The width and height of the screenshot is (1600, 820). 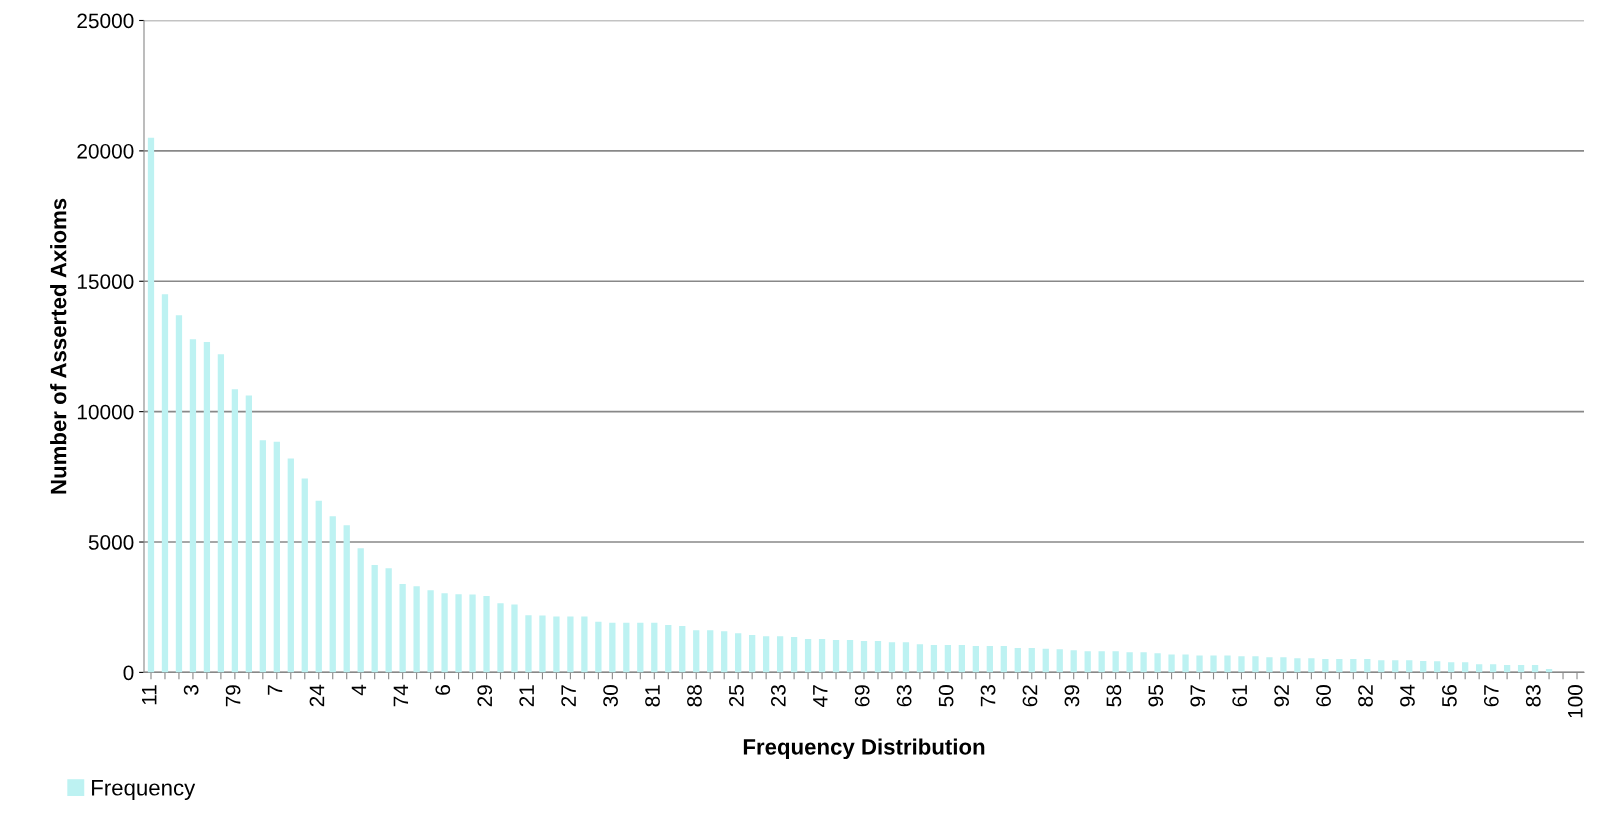 What do you see at coordinates (105, 282) in the screenshot?
I see `y-tick-label: 15000` at bounding box center [105, 282].